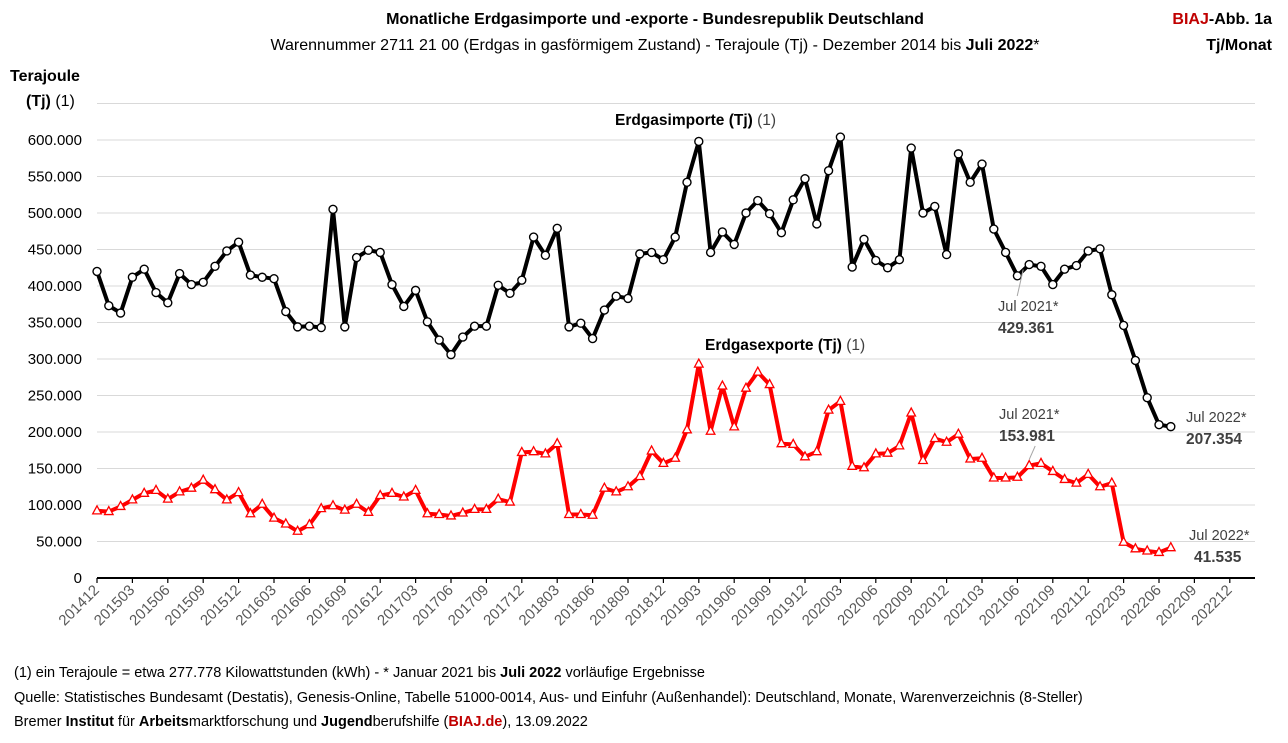  I want to click on unit-label: Tj/Monat, so click(1239, 45).